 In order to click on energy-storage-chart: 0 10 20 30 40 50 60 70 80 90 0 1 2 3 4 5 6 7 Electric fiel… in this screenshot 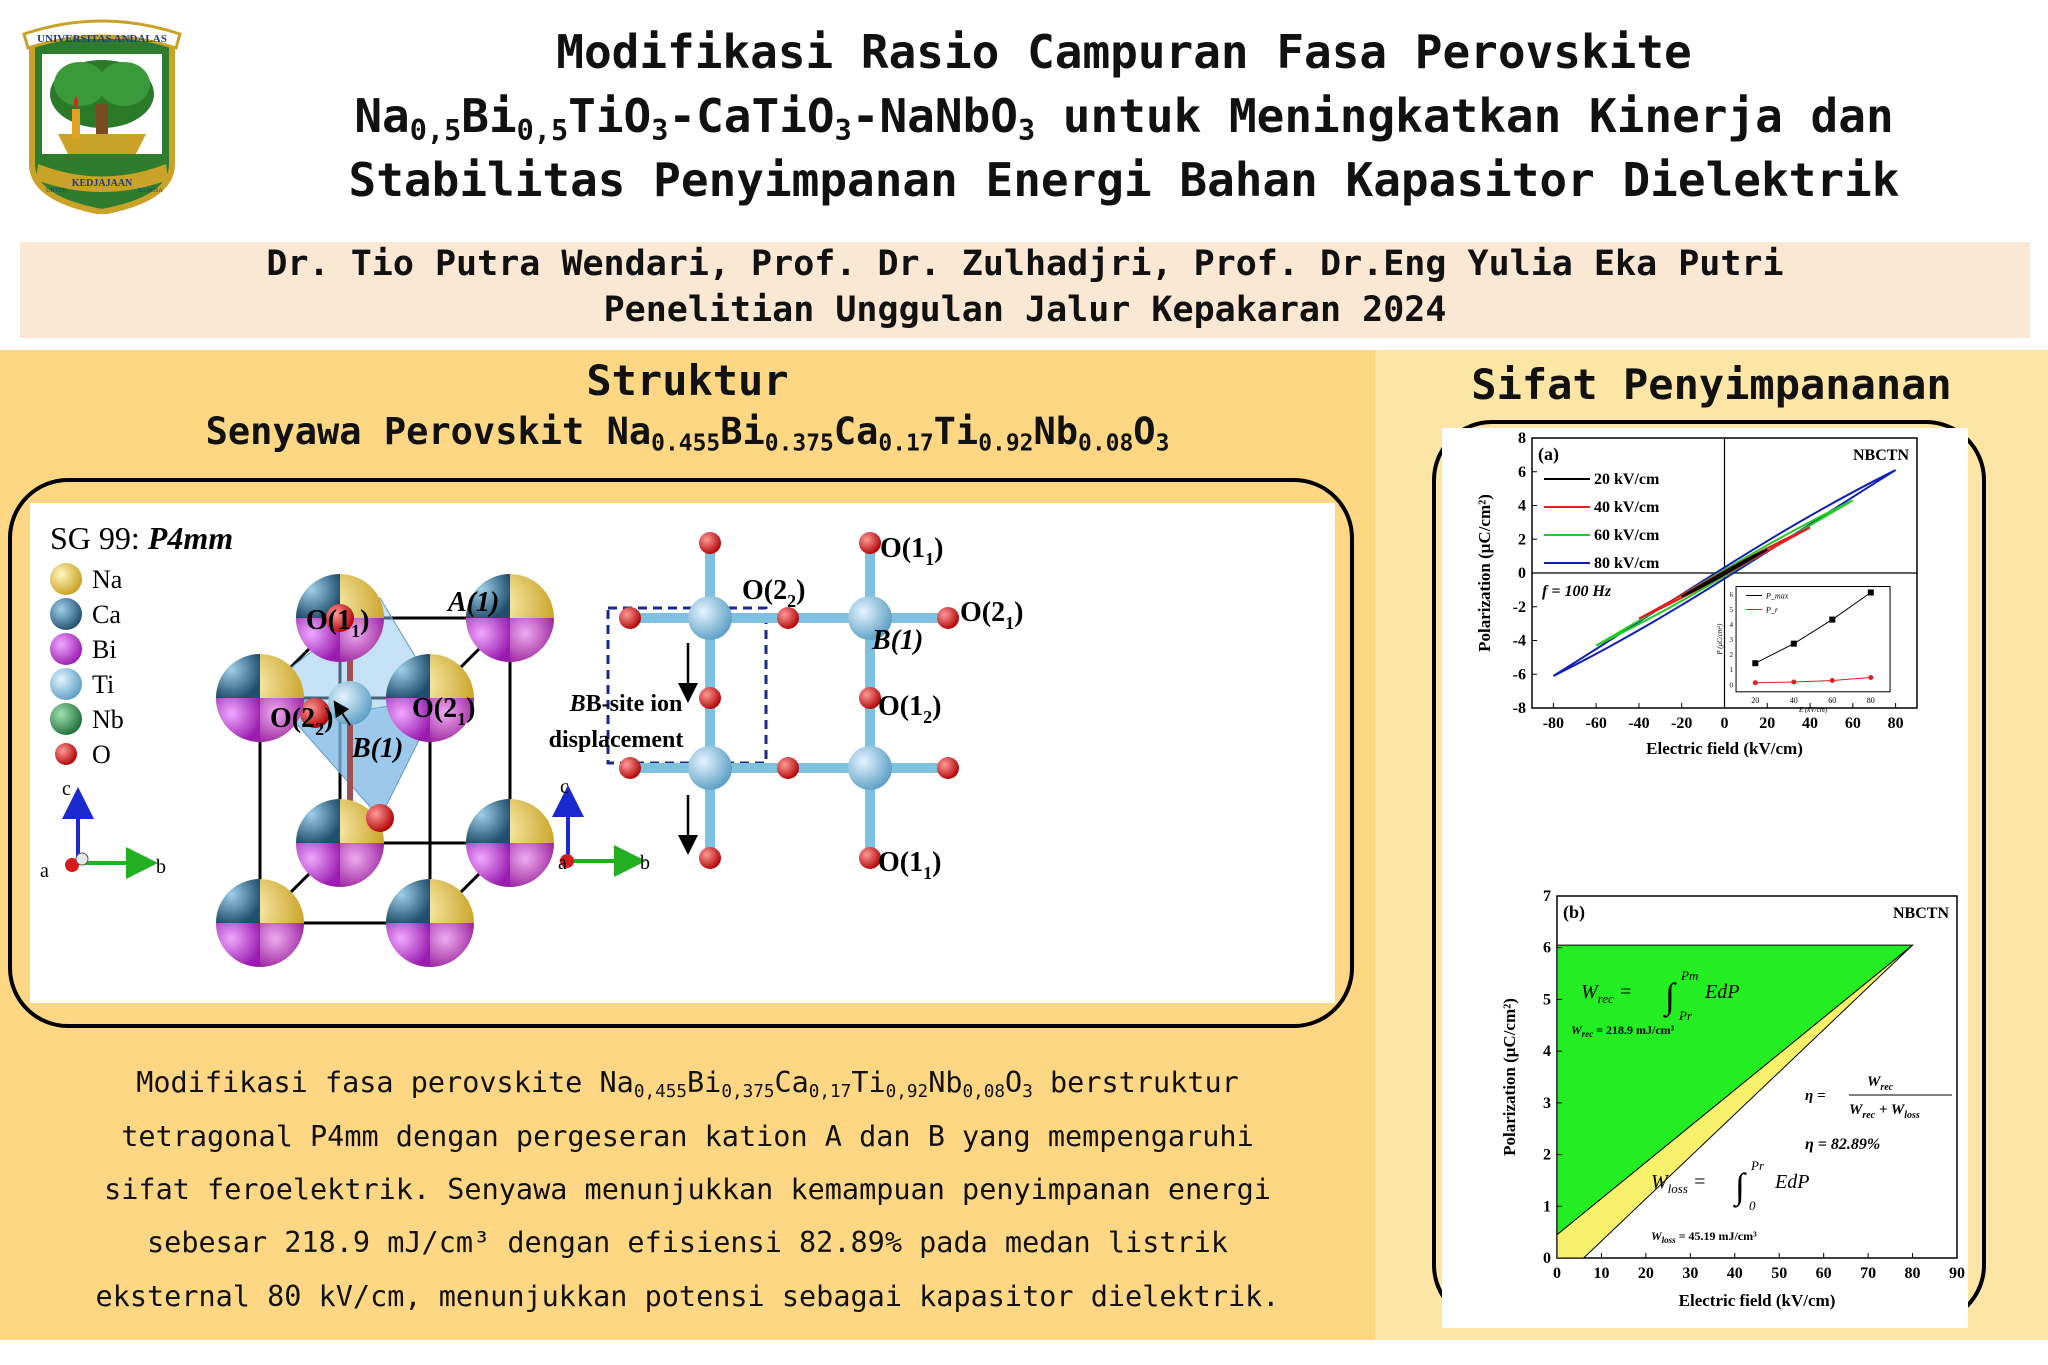, I will do `click(1732, 1099)`.